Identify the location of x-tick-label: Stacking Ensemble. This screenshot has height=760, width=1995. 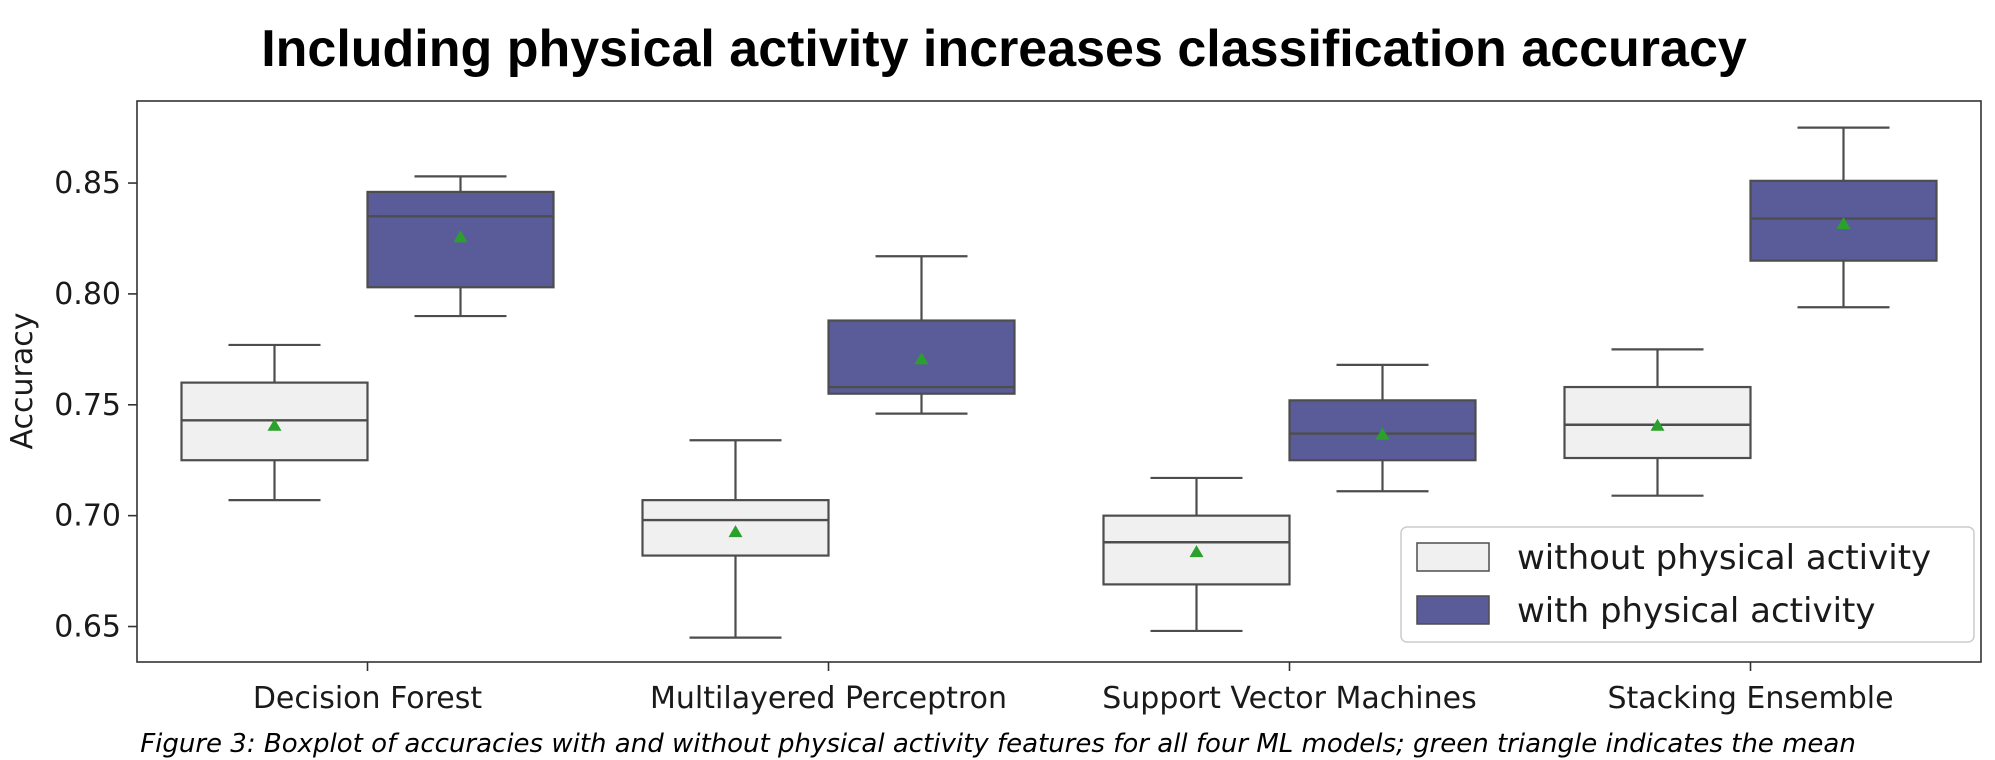
(1750, 698).